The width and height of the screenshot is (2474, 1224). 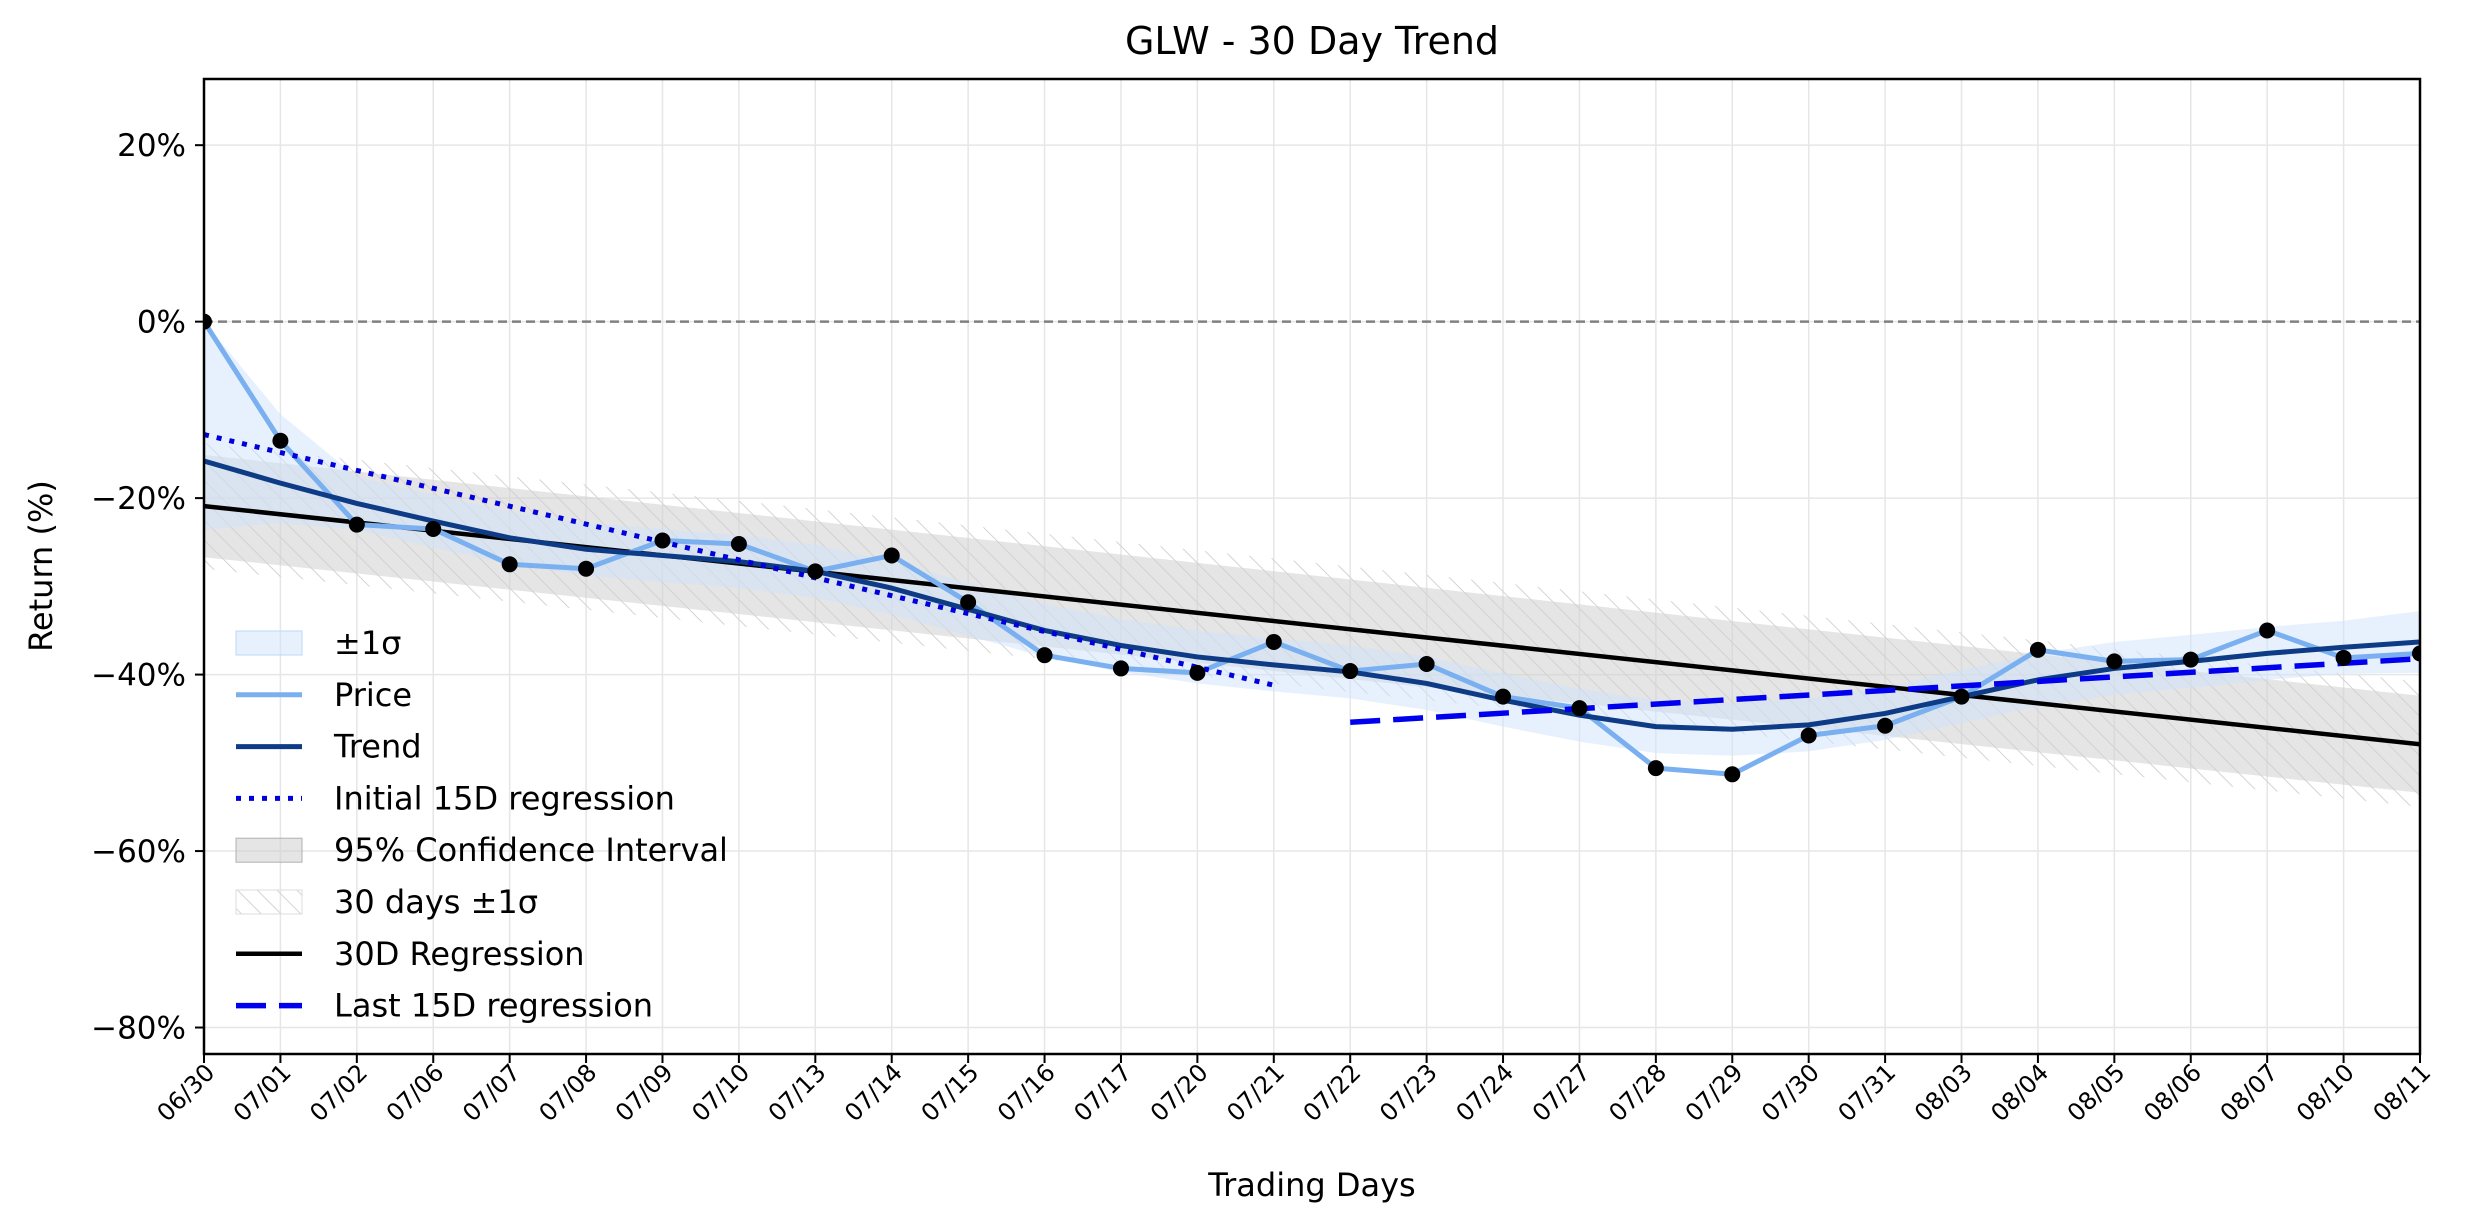 I want to click on legend-label: 30D Regression, so click(x=459, y=954).